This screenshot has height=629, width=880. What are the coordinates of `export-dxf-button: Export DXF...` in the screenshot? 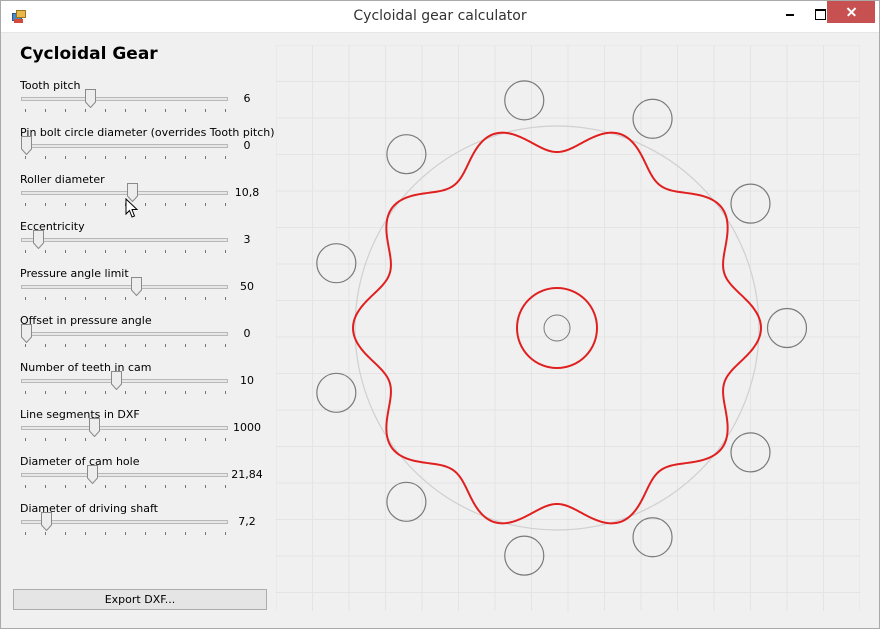 It's located at (140, 599).